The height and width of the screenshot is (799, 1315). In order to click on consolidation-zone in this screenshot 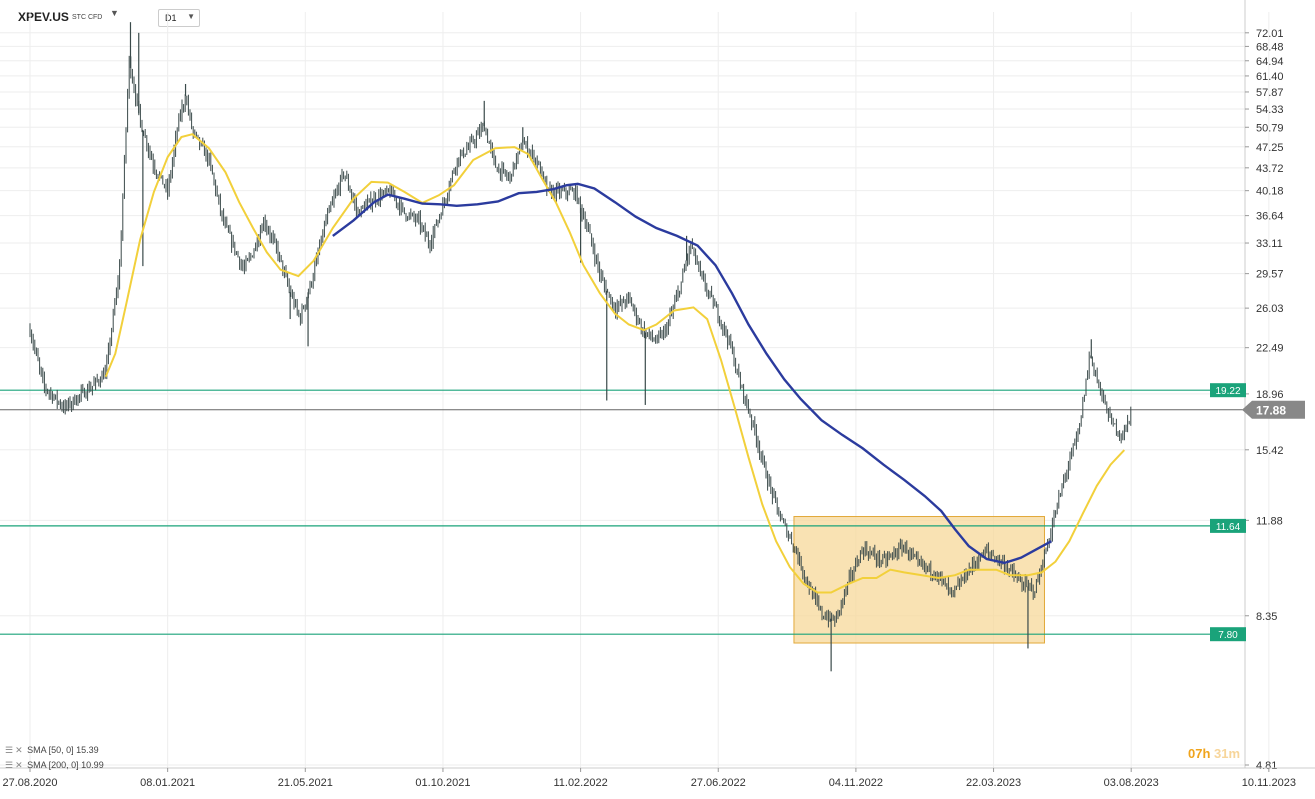, I will do `click(919, 580)`.